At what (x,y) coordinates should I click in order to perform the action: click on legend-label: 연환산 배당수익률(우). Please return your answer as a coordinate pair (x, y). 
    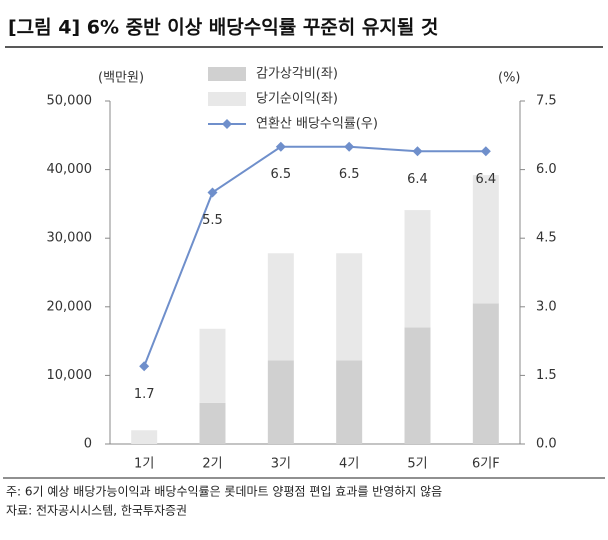
    Looking at the image, I should click on (317, 124).